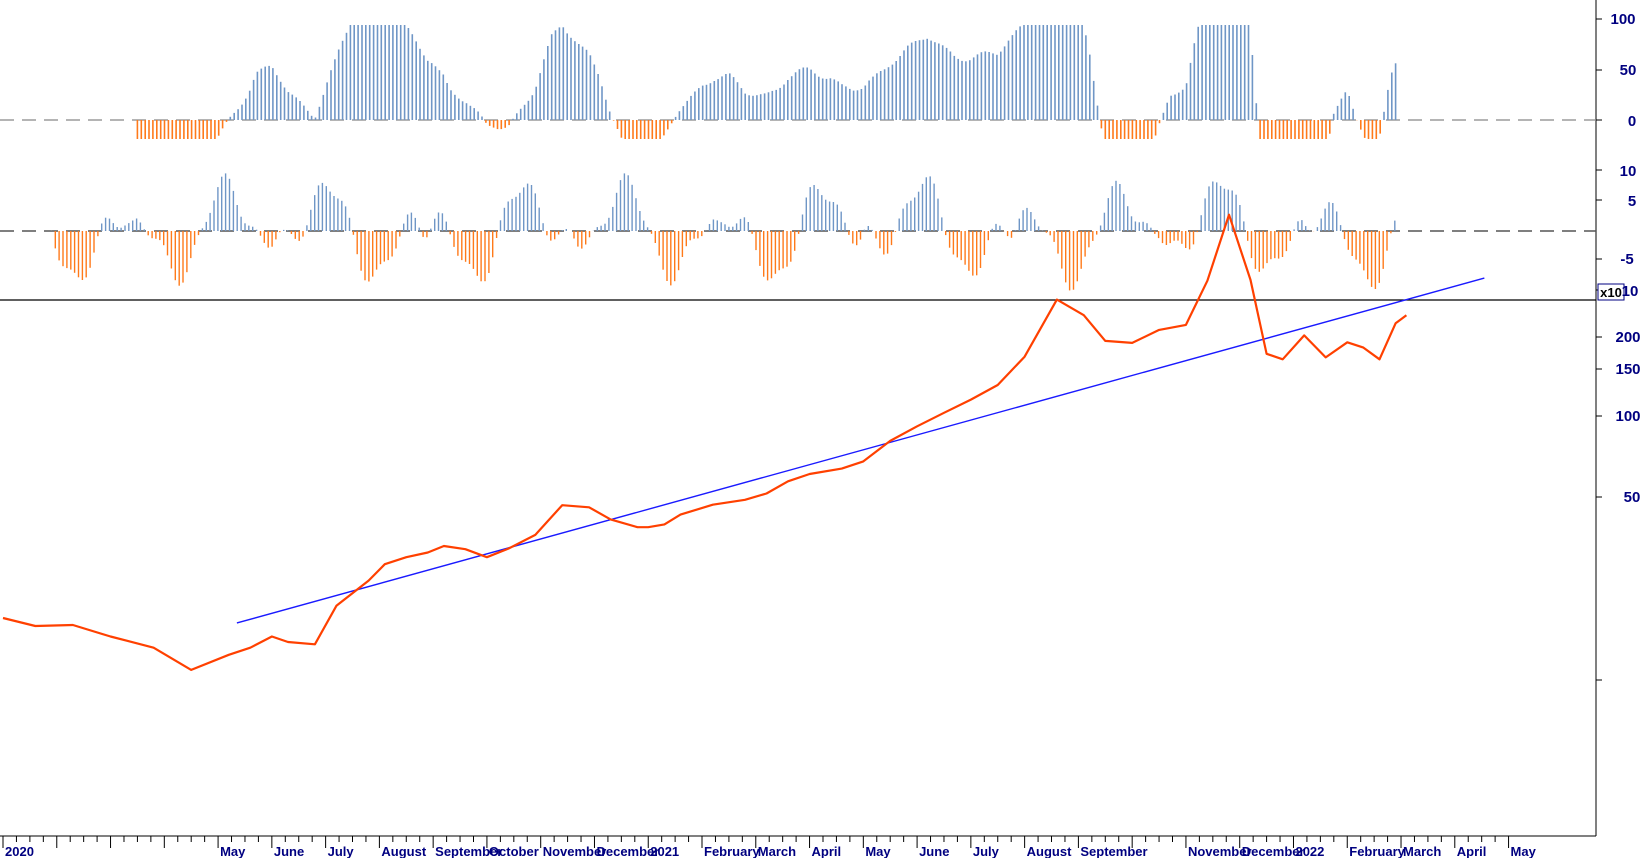  What do you see at coordinates (664, 851) in the screenshot?
I see `x-axis-label: 2021` at bounding box center [664, 851].